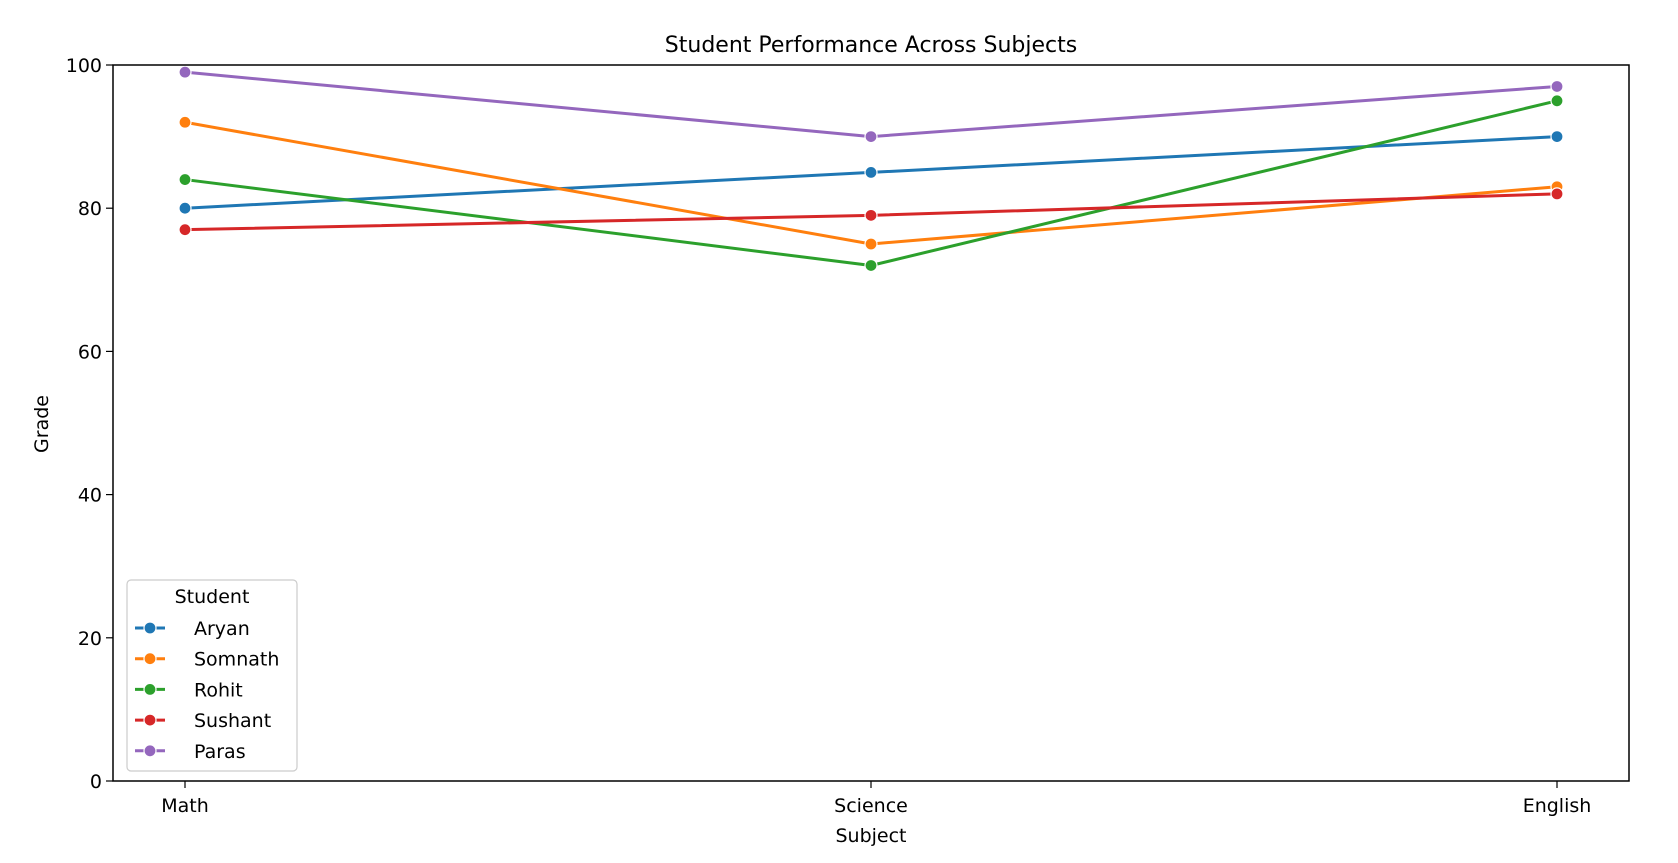  I want to click on legend-item: Rohit, so click(189, 690).